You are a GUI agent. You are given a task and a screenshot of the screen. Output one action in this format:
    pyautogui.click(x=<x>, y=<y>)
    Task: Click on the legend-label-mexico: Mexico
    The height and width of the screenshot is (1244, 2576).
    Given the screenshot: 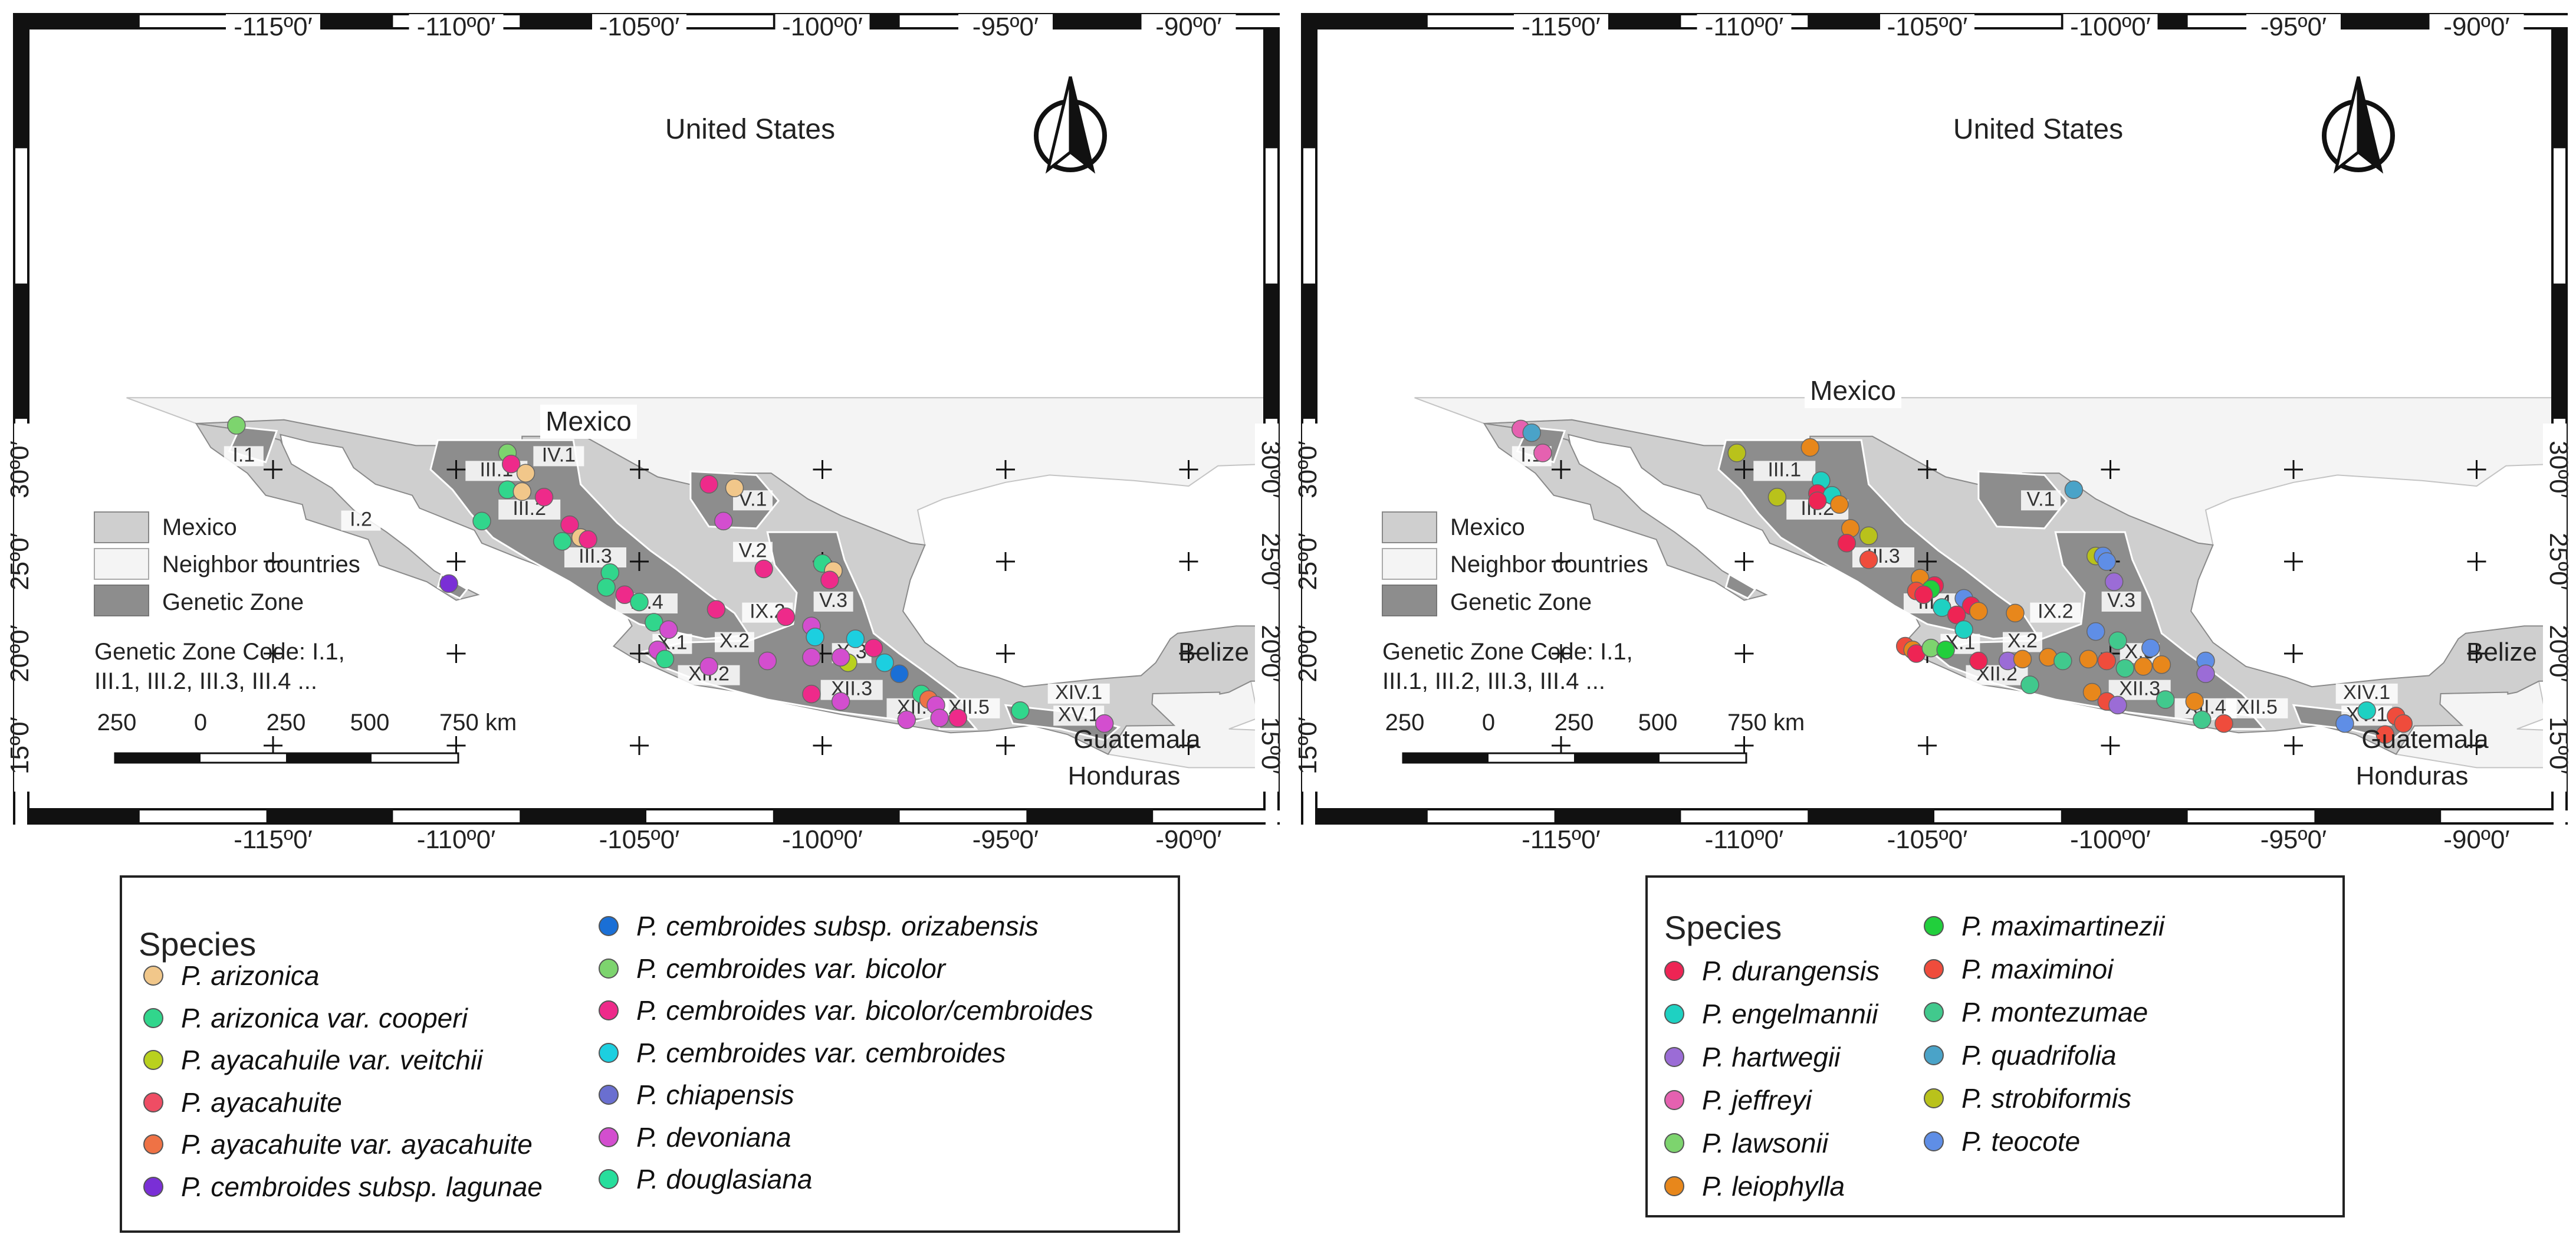 What is the action you would take?
    pyautogui.click(x=199, y=527)
    